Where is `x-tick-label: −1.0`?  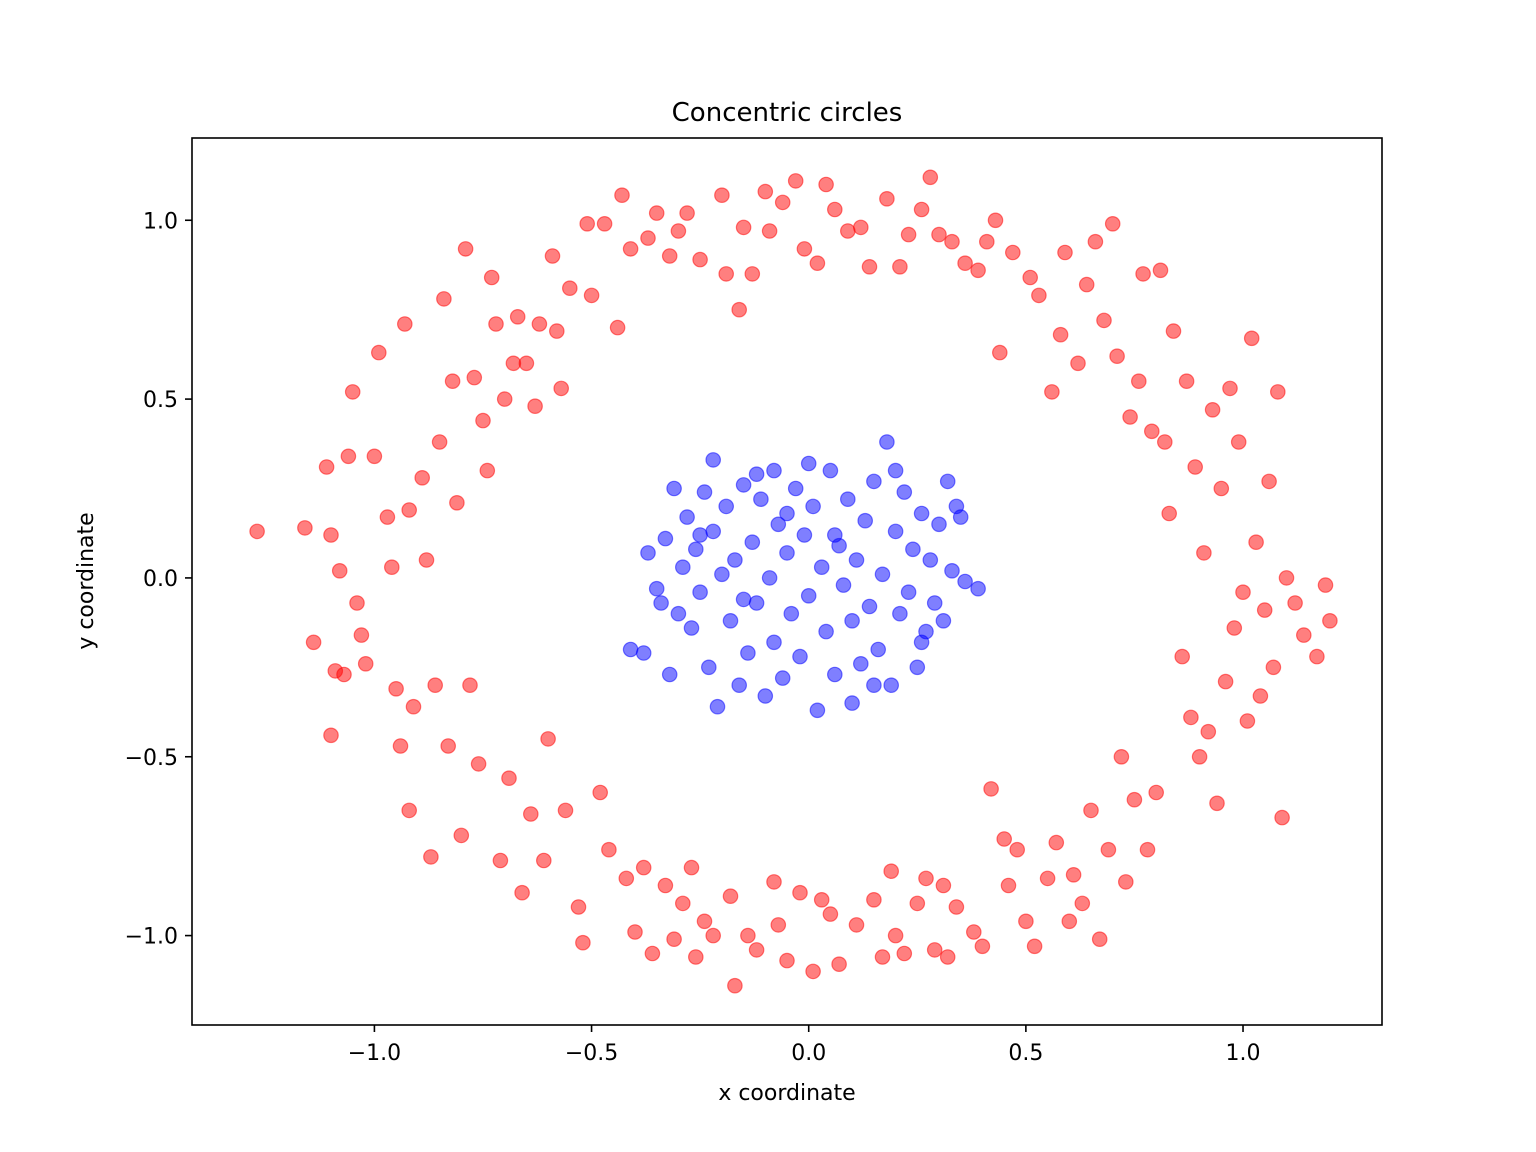 x-tick-label: −1.0 is located at coordinates (374, 1053).